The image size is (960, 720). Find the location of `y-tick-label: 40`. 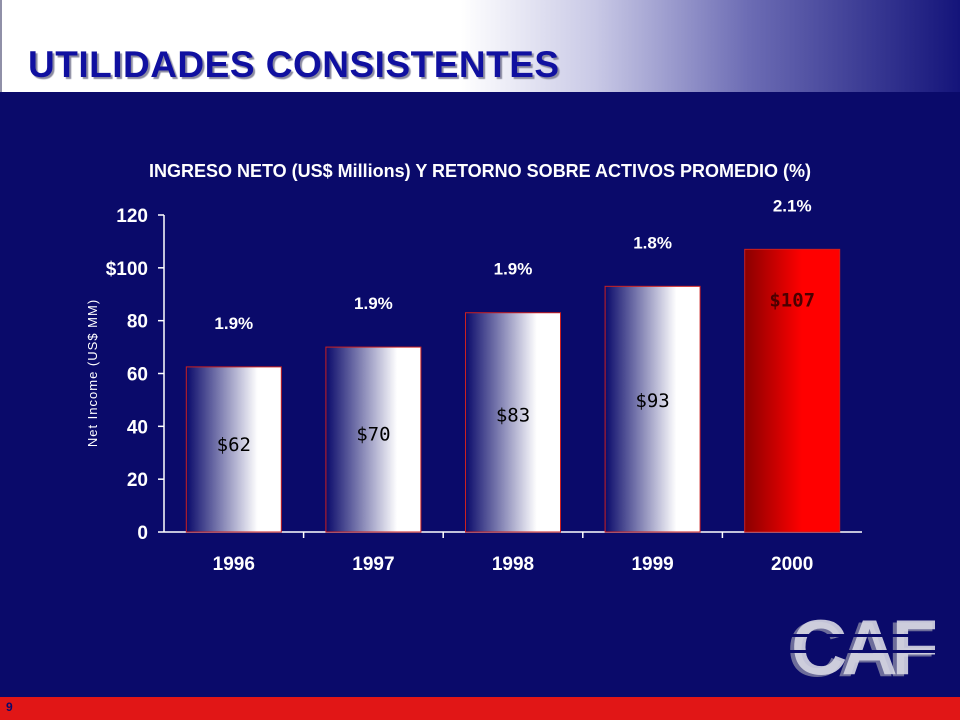

y-tick-label: 40 is located at coordinates (137, 427).